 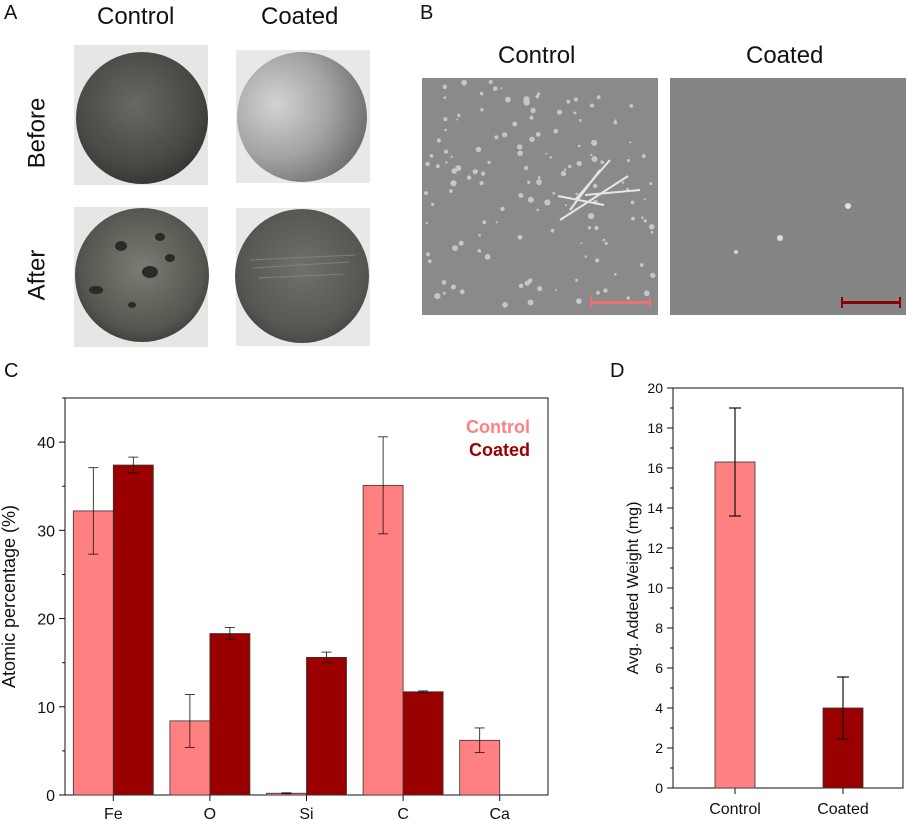 I want to click on panel-b-letter: B, so click(x=427, y=13).